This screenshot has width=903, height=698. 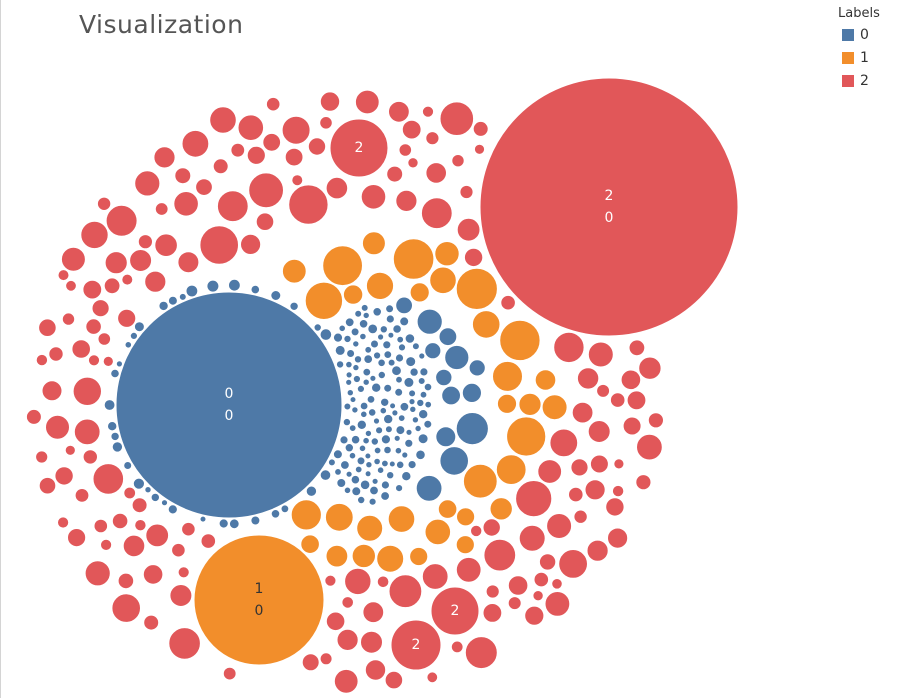 What do you see at coordinates (869, 57) in the screenshot?
I see `legend-item-1: 1` at bounding box center [869, 57].